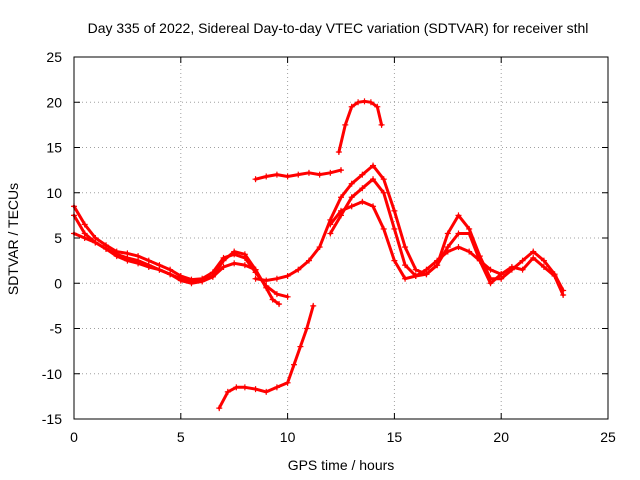 The image size is (640, 480). I want to click on y-tick-label: 0, so click(58, 283).